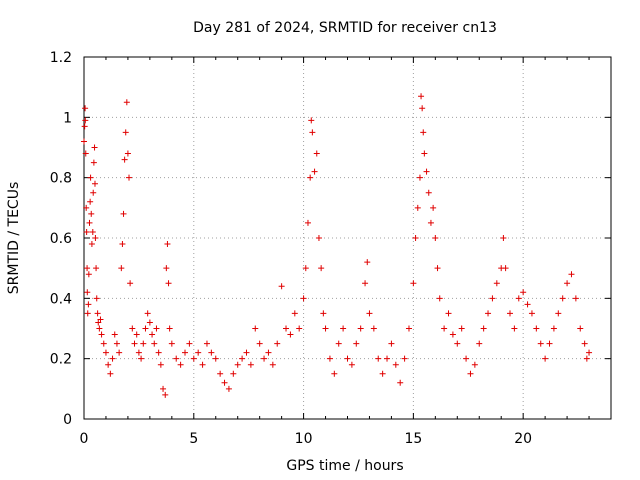 The height and width of the screenshot is (480, 640). What do you see at coordinates (193, 439) in the screenshot?
I see `x-tick-label: 5` at bounding box center [193, 439].